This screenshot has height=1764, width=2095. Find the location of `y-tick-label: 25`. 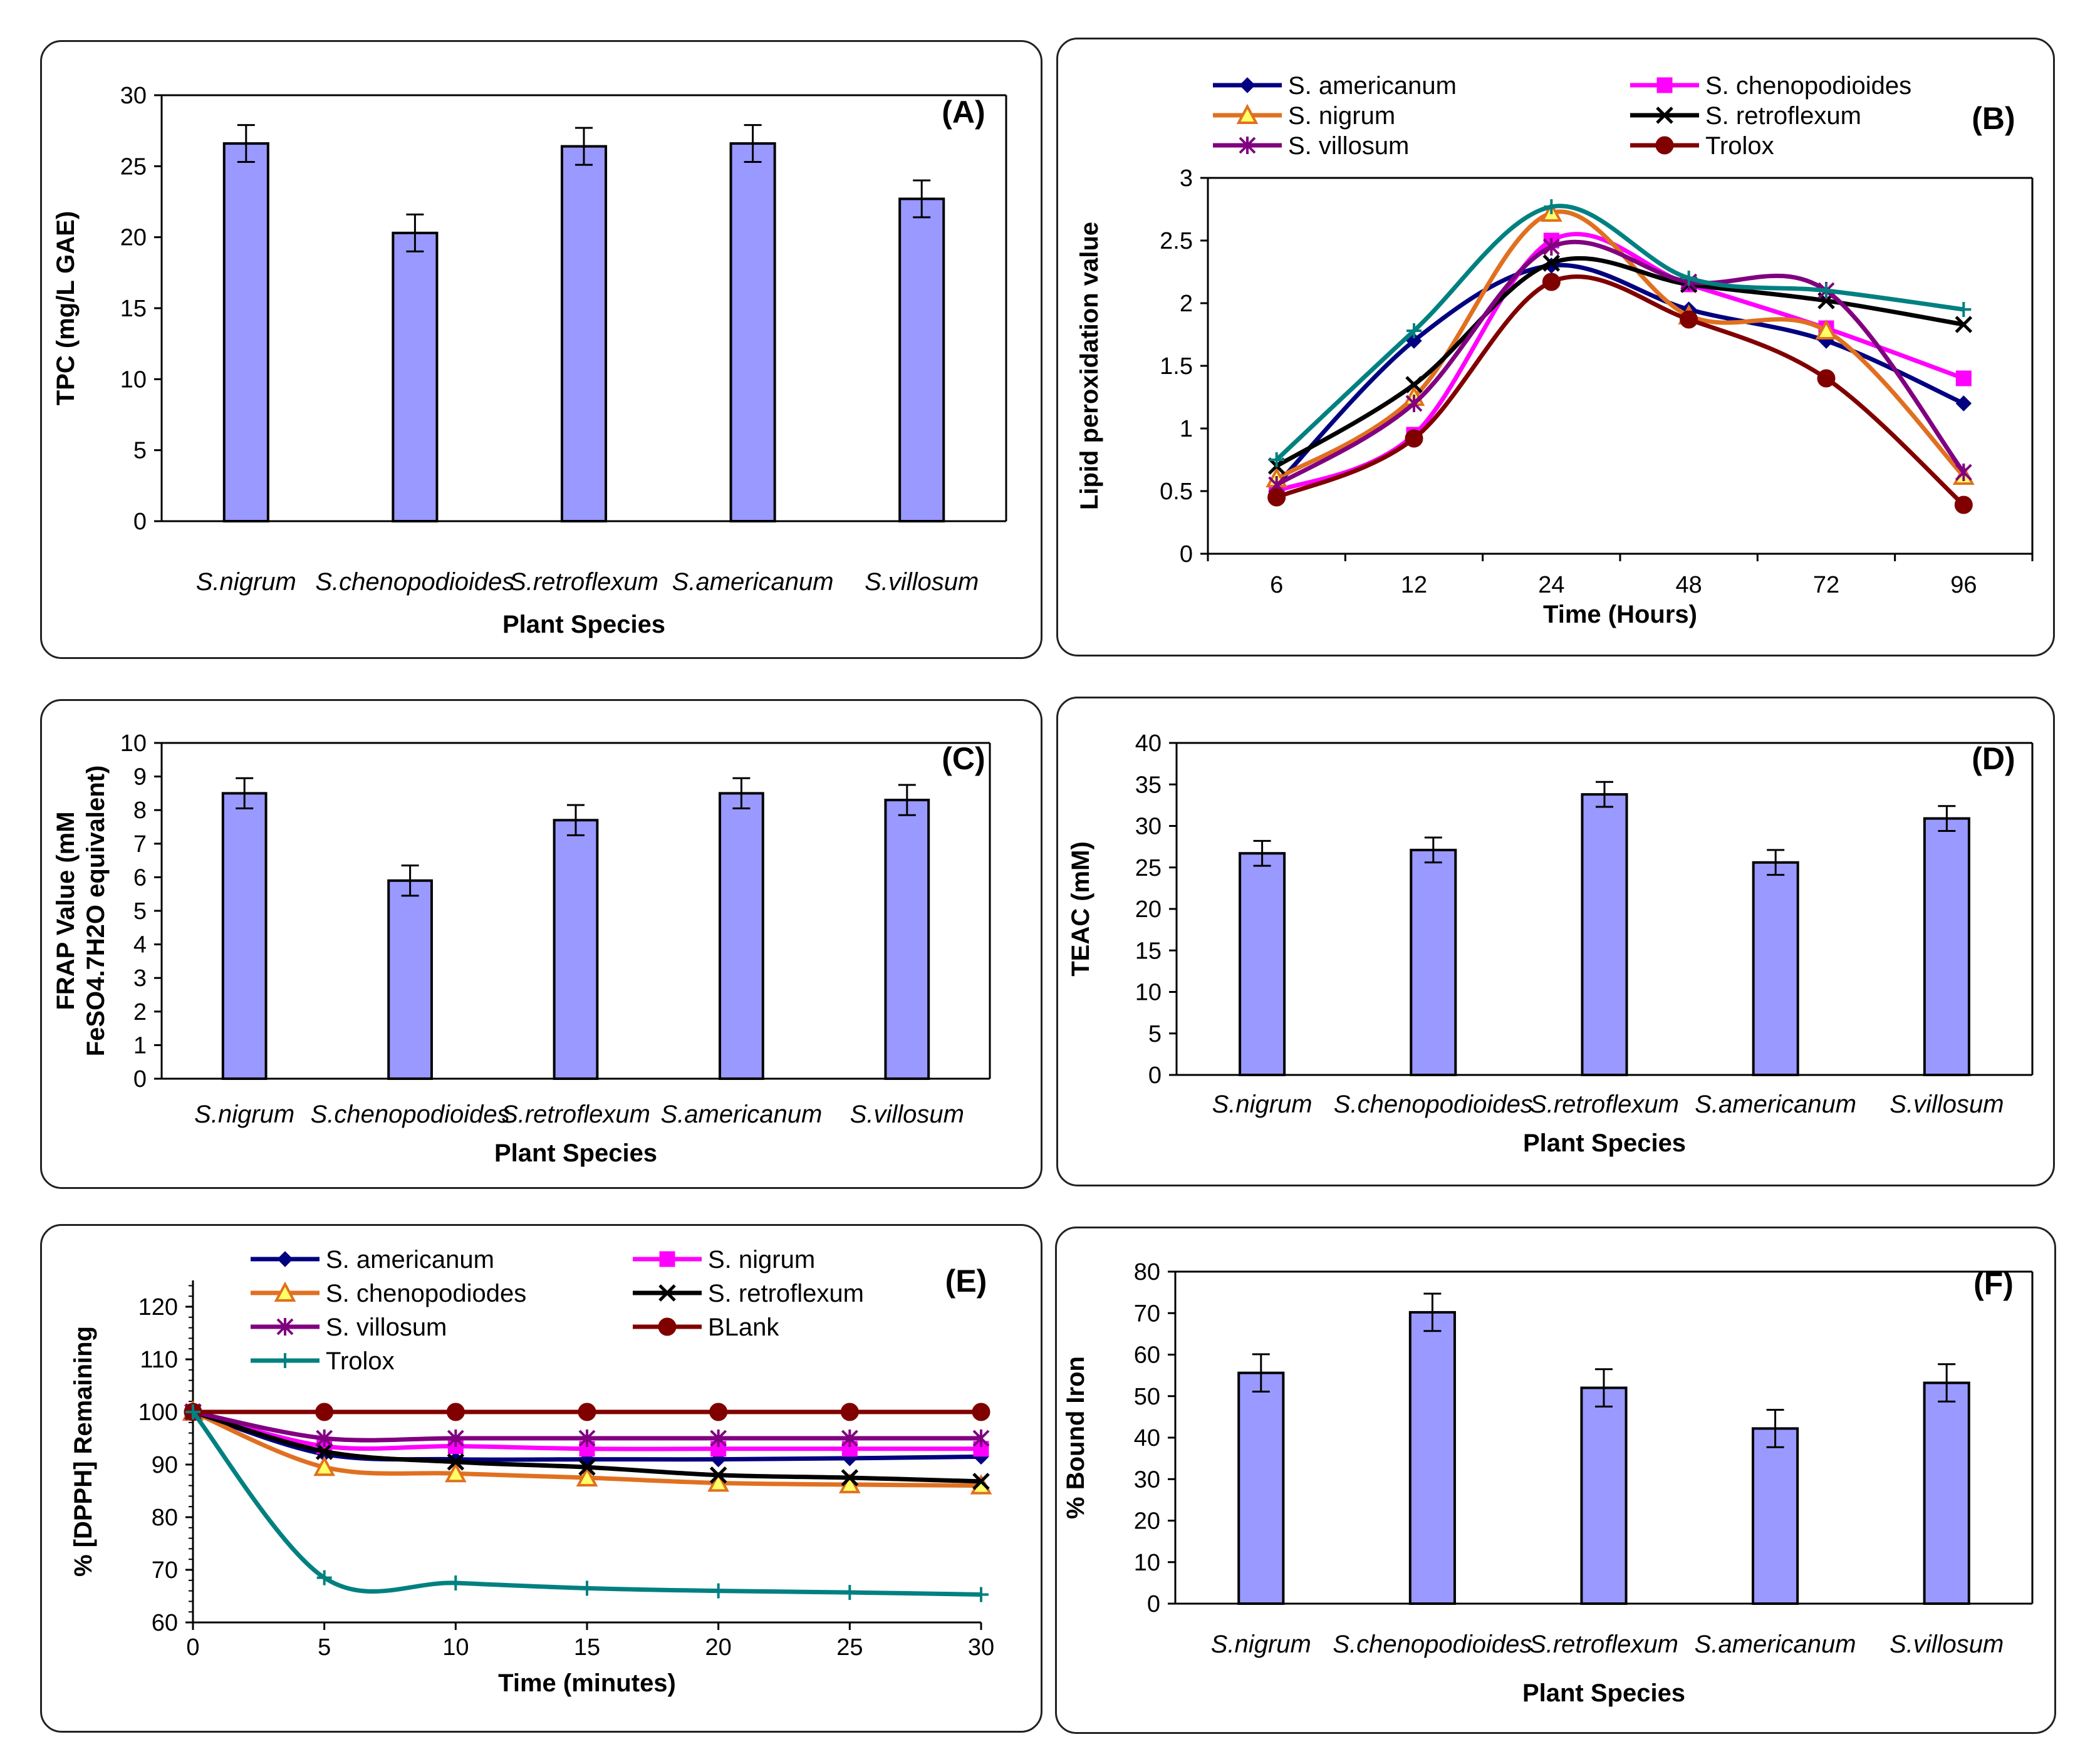

y-tick-label: 25 is located at coordinates (1148, 868).